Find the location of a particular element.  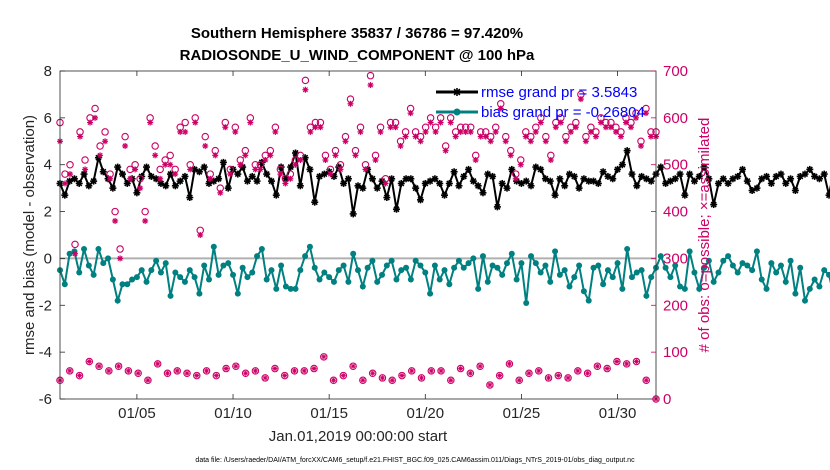

legend-entry-rmse: rmse grand pr = 3.5843 is located at coordinates (536, 92).